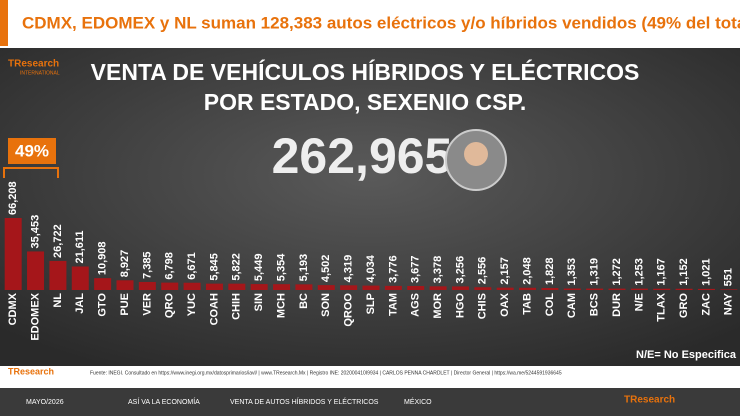 Image resolution: width=740 pixels, height=416 pixels. I want to click on value-label: 6,798, so click(170, 266).